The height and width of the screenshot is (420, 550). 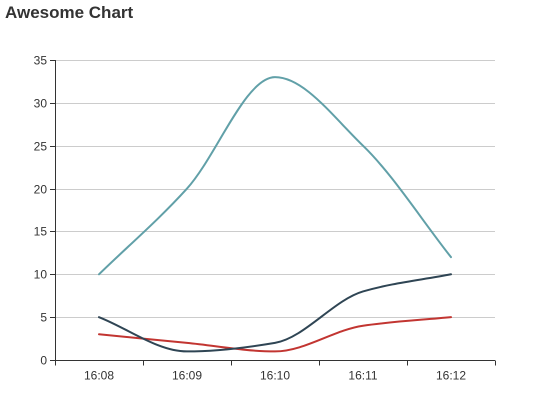 I want to click on chart-title: Awesome Chart, so click(x=69, y=12).